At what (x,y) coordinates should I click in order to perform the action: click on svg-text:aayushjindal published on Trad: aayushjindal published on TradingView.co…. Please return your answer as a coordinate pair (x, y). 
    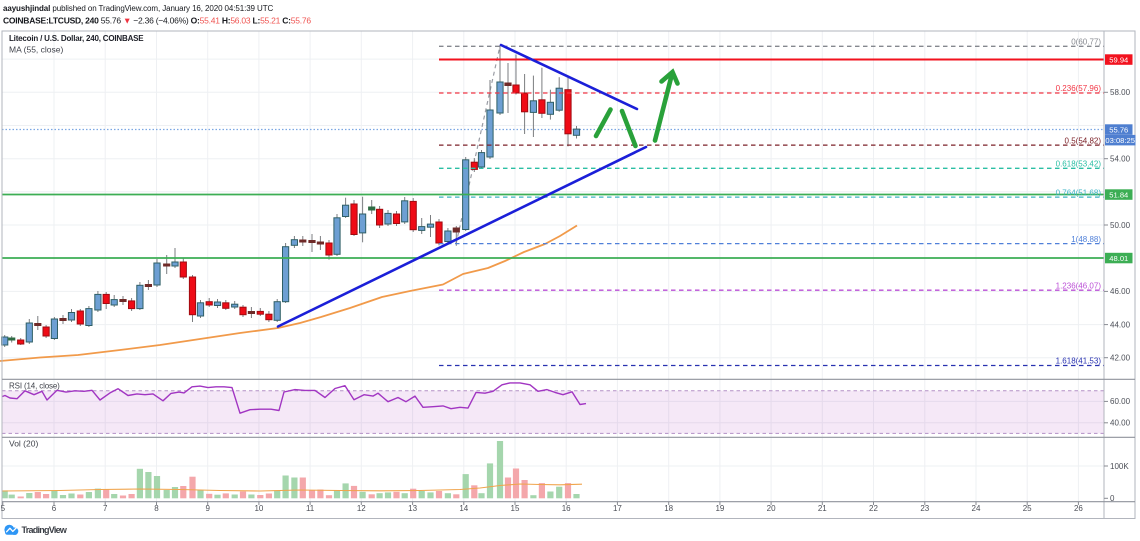
    Looking at the image, I should click on (138, 8).